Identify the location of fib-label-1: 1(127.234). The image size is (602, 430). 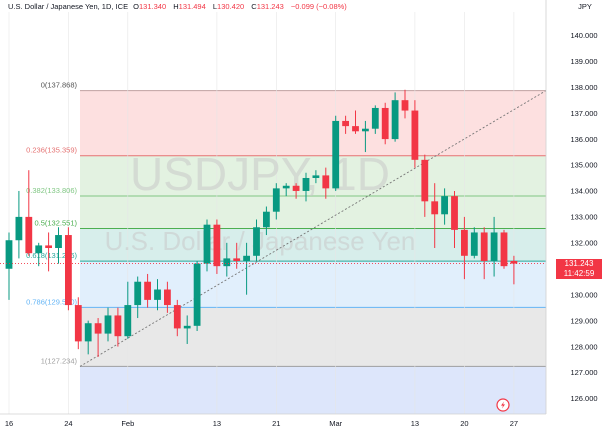
(59, 360).